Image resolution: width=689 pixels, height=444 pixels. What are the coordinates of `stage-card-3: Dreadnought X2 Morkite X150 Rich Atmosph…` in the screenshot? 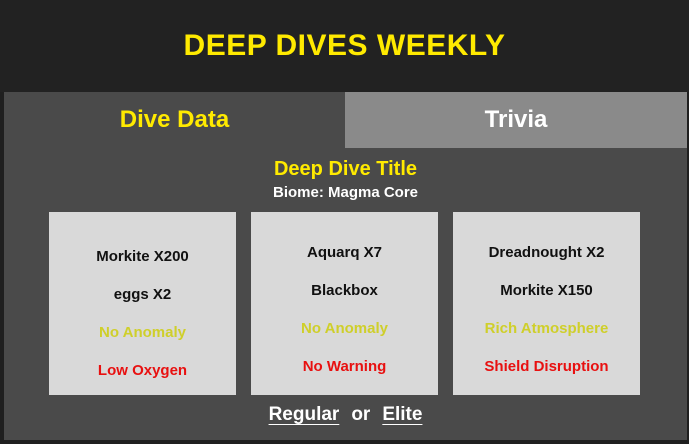 It's located at (546, 303).